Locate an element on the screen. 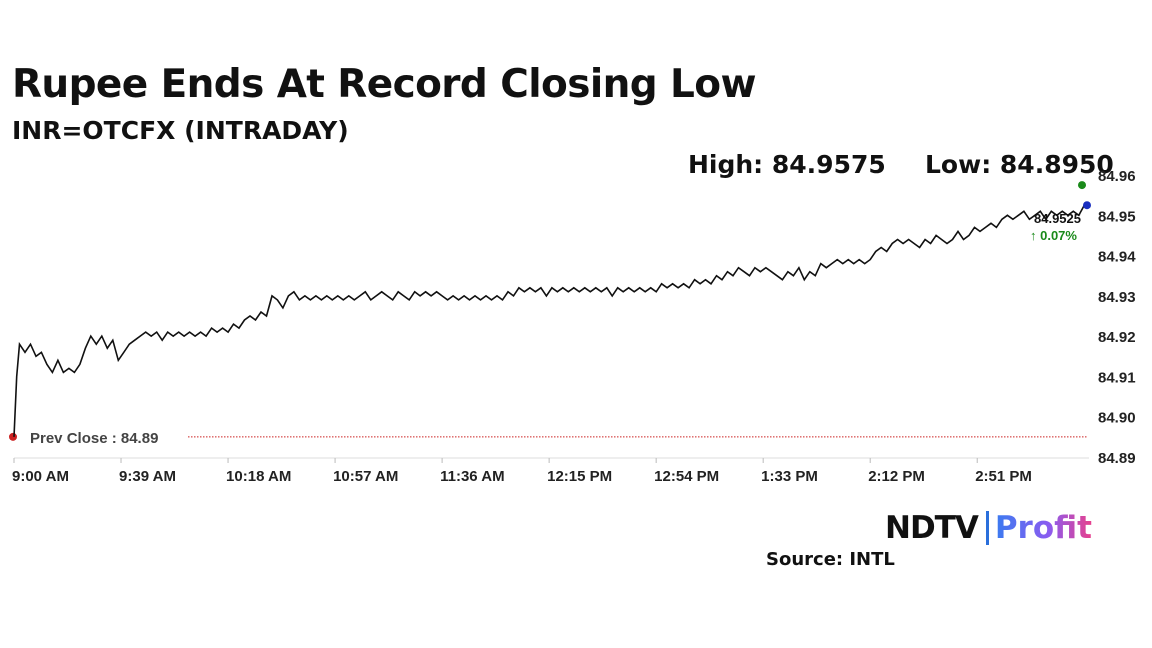  low-label: Low: 84.8950 is located at coordinates (1019, 164).